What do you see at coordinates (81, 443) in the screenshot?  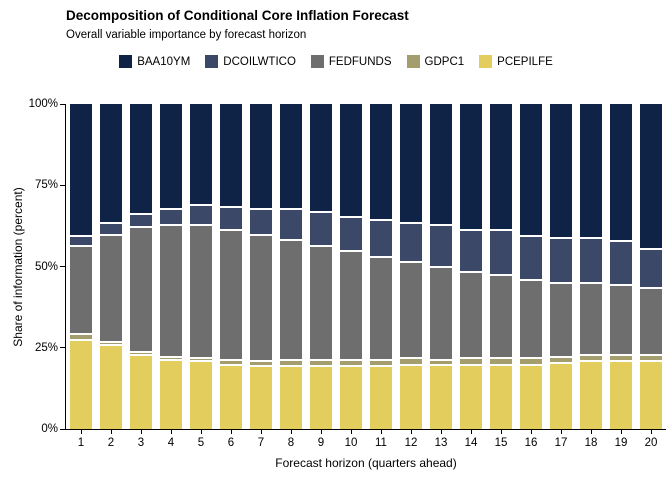 I see `x-tick-label: 1` at bounding box center [81, 443].